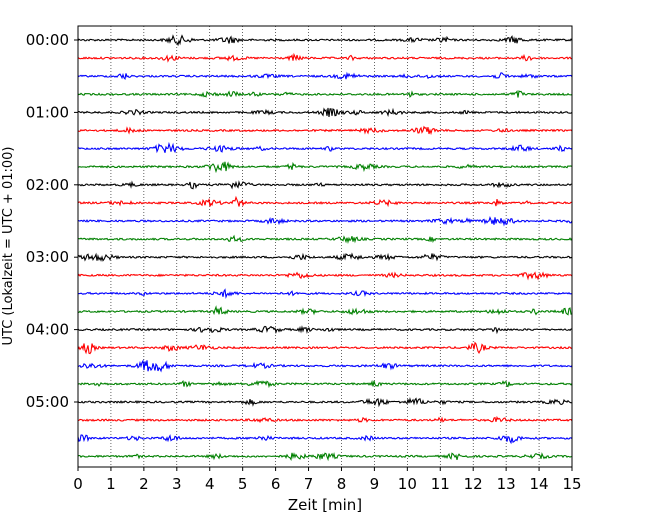 This screenshot has width=650, height=524. What do you see at coordinates (327, 480) in the screenshot?
I see `x-ticks: 0 1 2 3 4 5 6 7 8 9 10 11 12 13 14 15` at bounding box center [327, 480].